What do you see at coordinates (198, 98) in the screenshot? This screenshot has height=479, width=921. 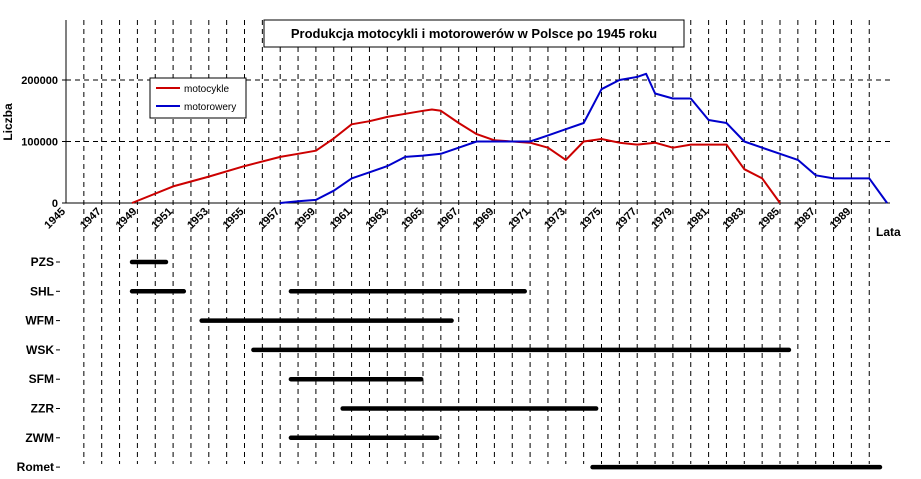 I see `legend: motocykle motorowery` at bounding box center [198, 98].